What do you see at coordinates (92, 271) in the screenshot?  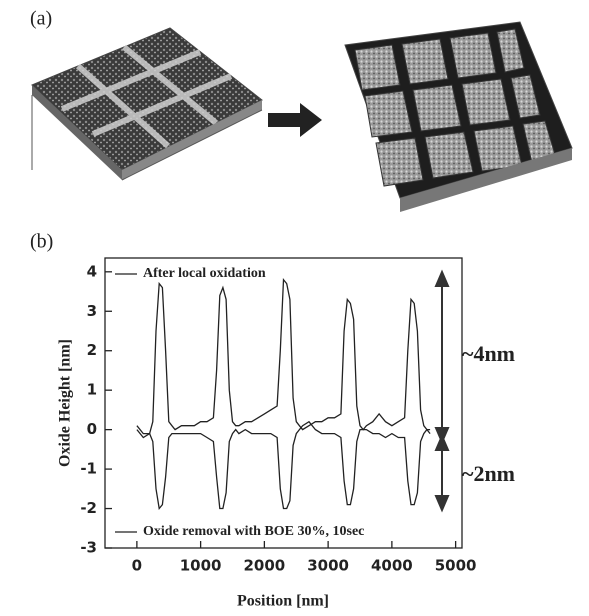 I see `y-tick-label: 4` at bounding box center [92, 271].